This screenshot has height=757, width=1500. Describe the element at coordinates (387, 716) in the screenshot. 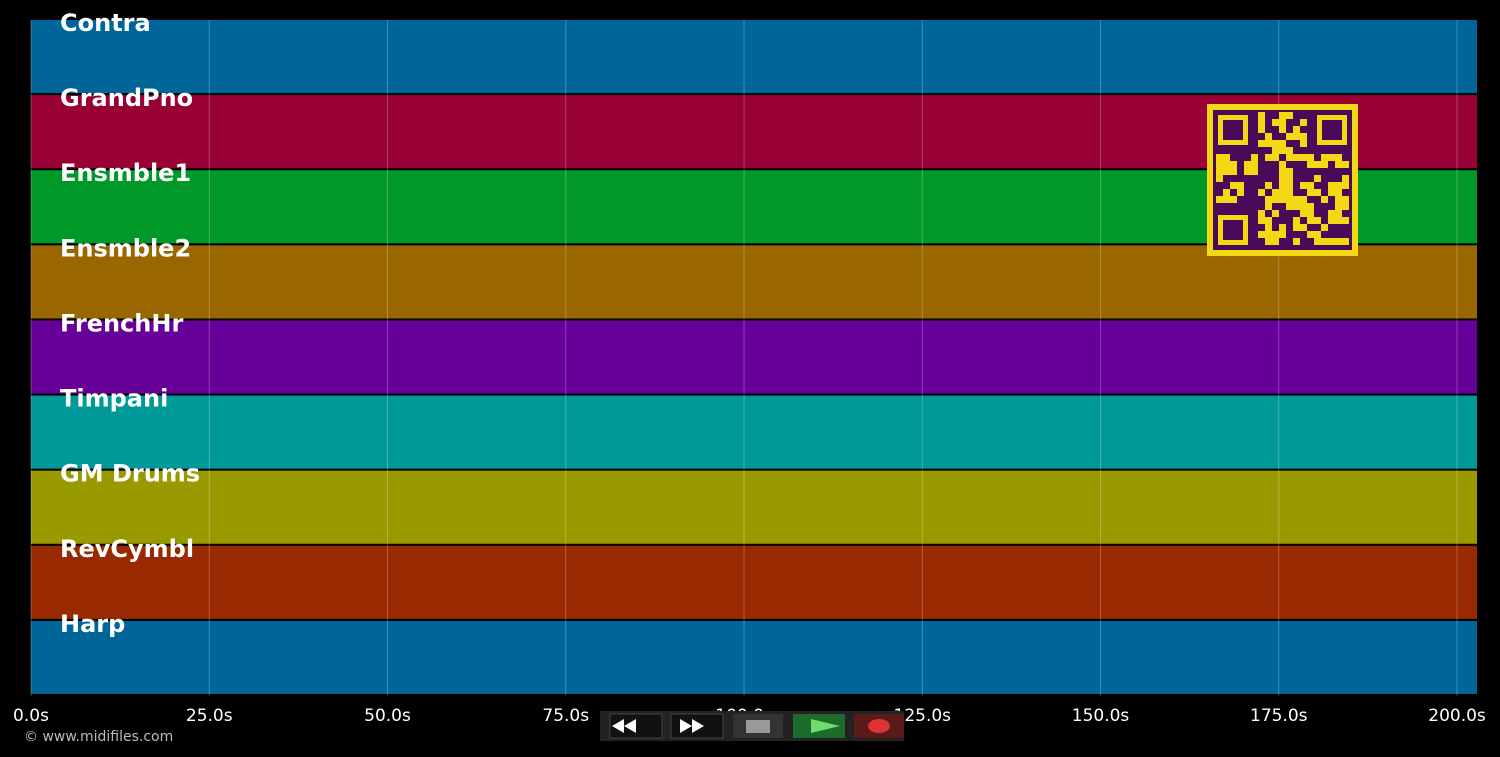

I see `x-tick-label: 50.0s` at that location.